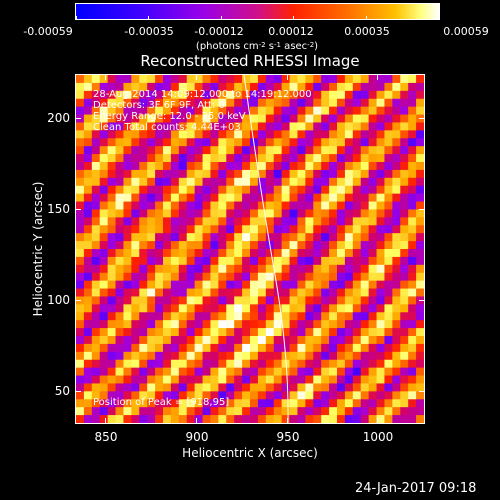  I want to click on x-tick, so click(287, 77).